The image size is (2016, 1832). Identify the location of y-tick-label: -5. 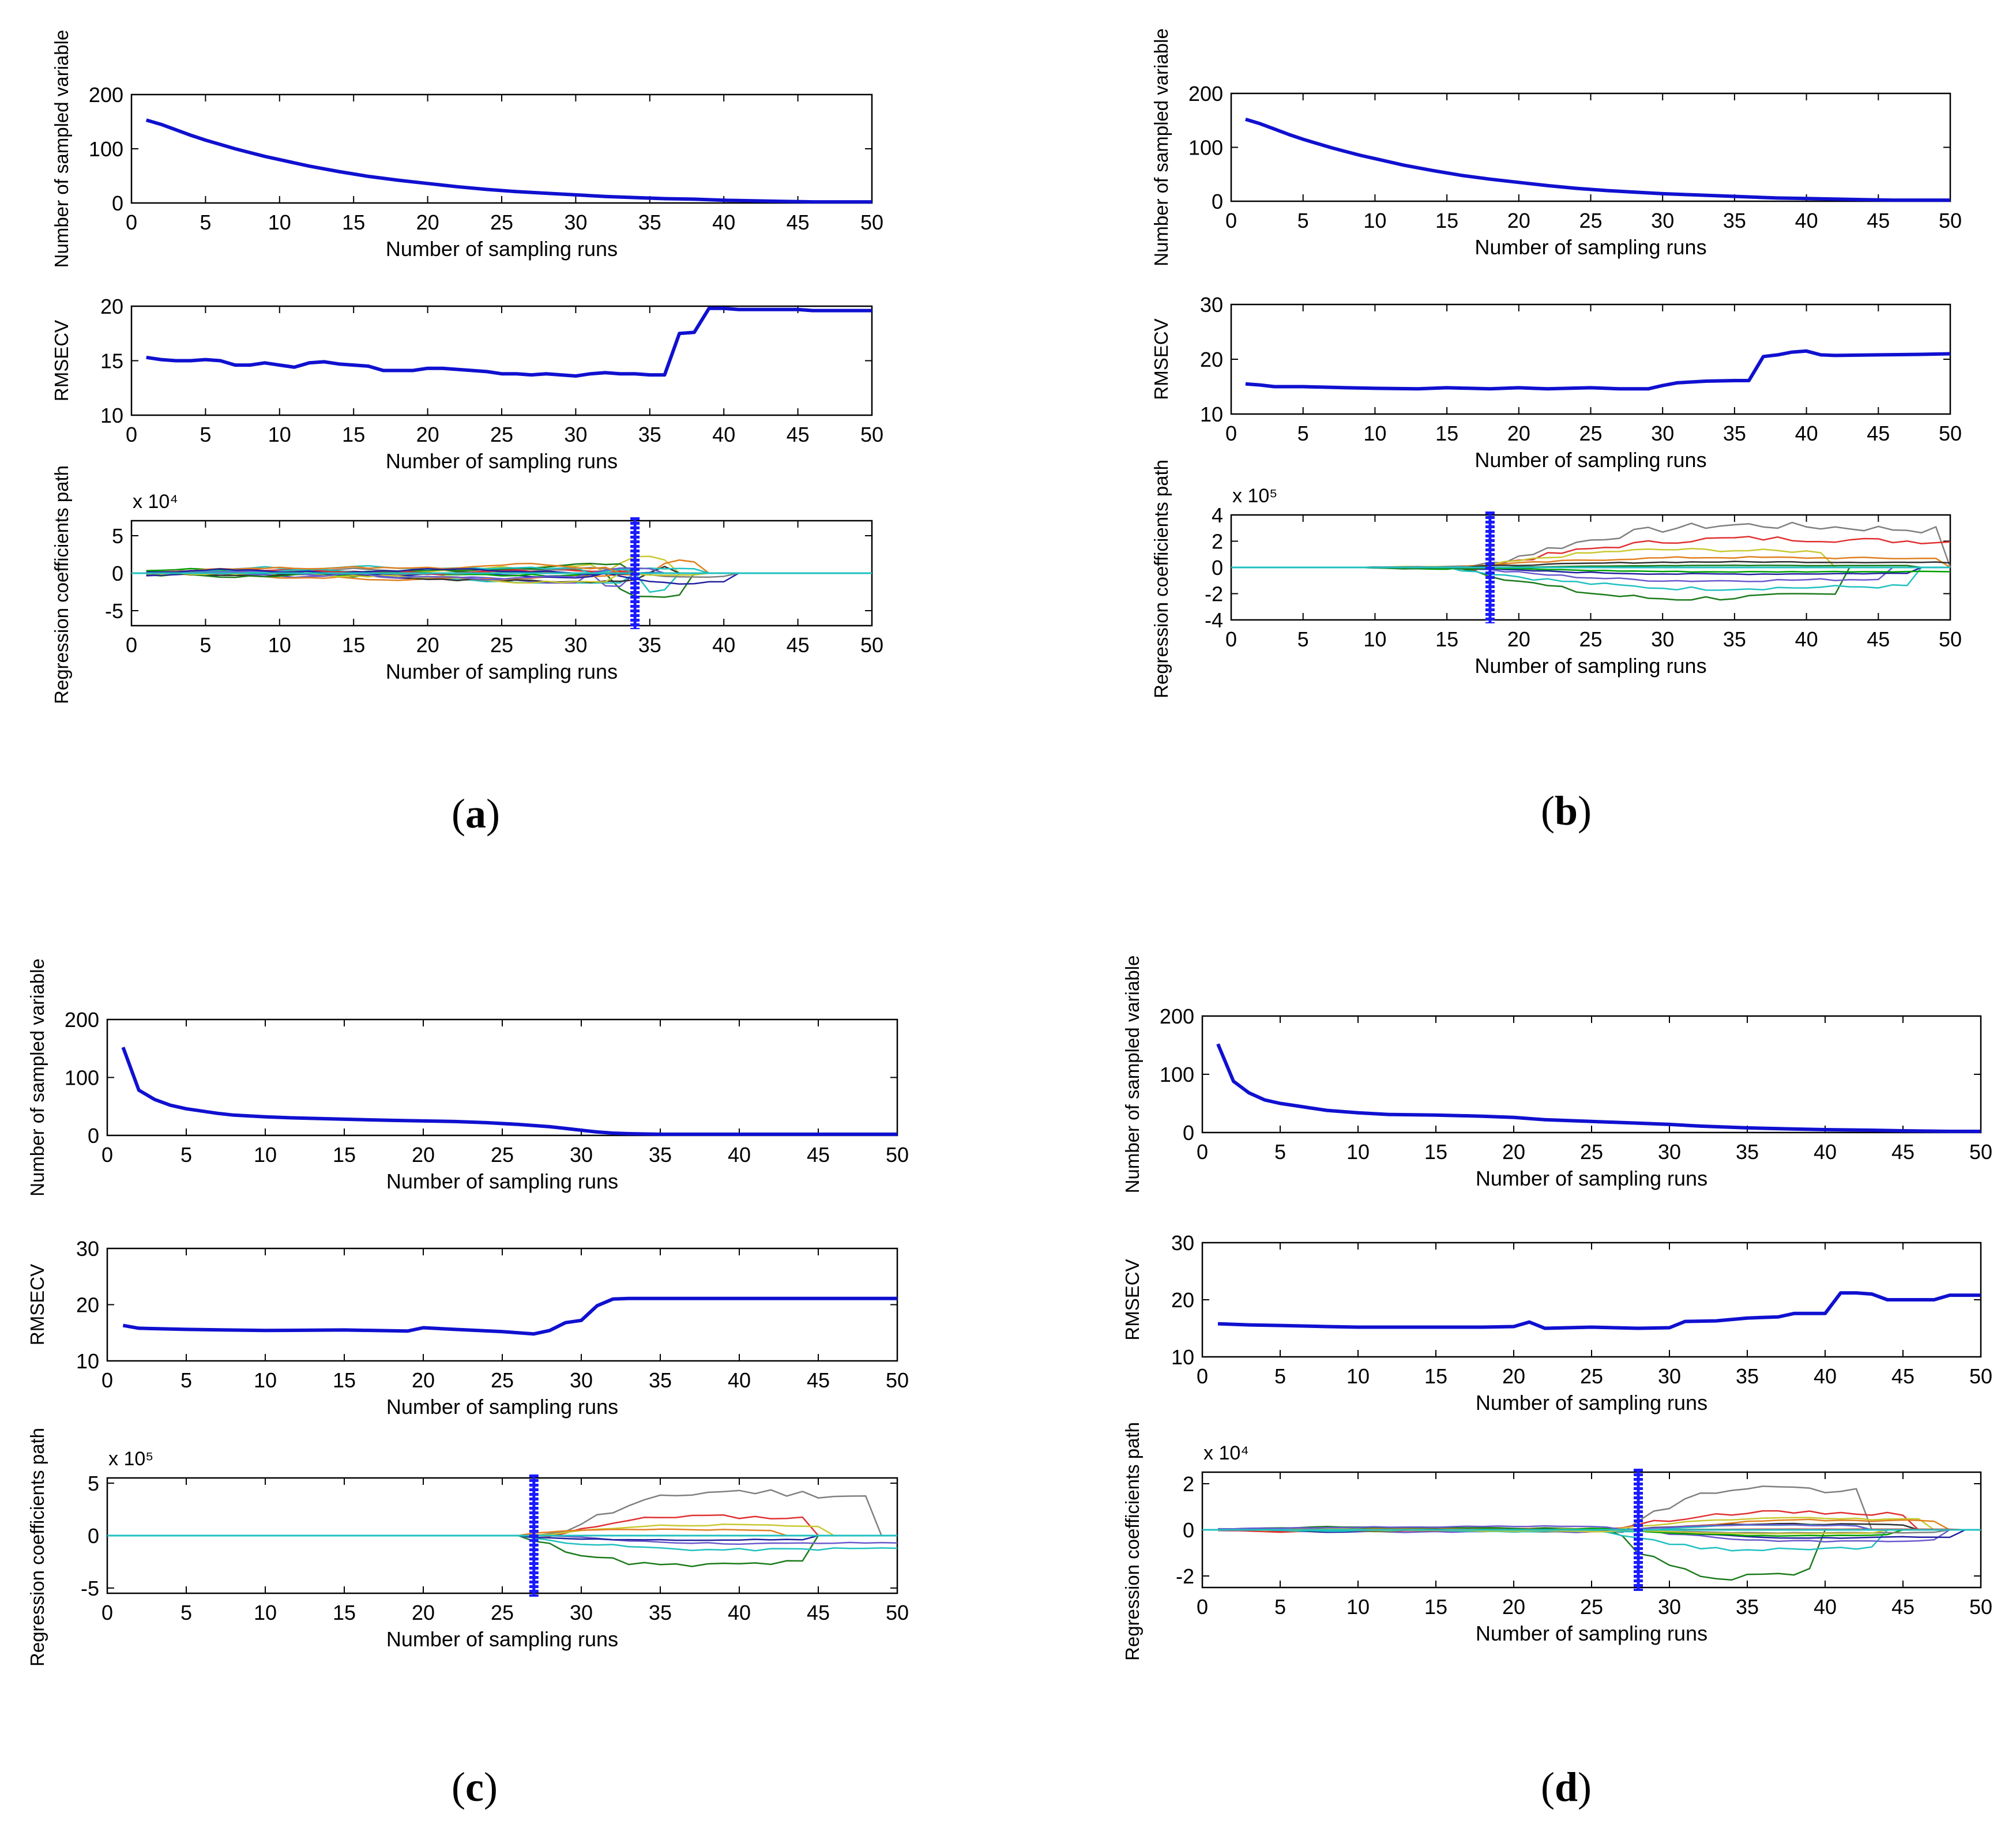
(90, 1588).